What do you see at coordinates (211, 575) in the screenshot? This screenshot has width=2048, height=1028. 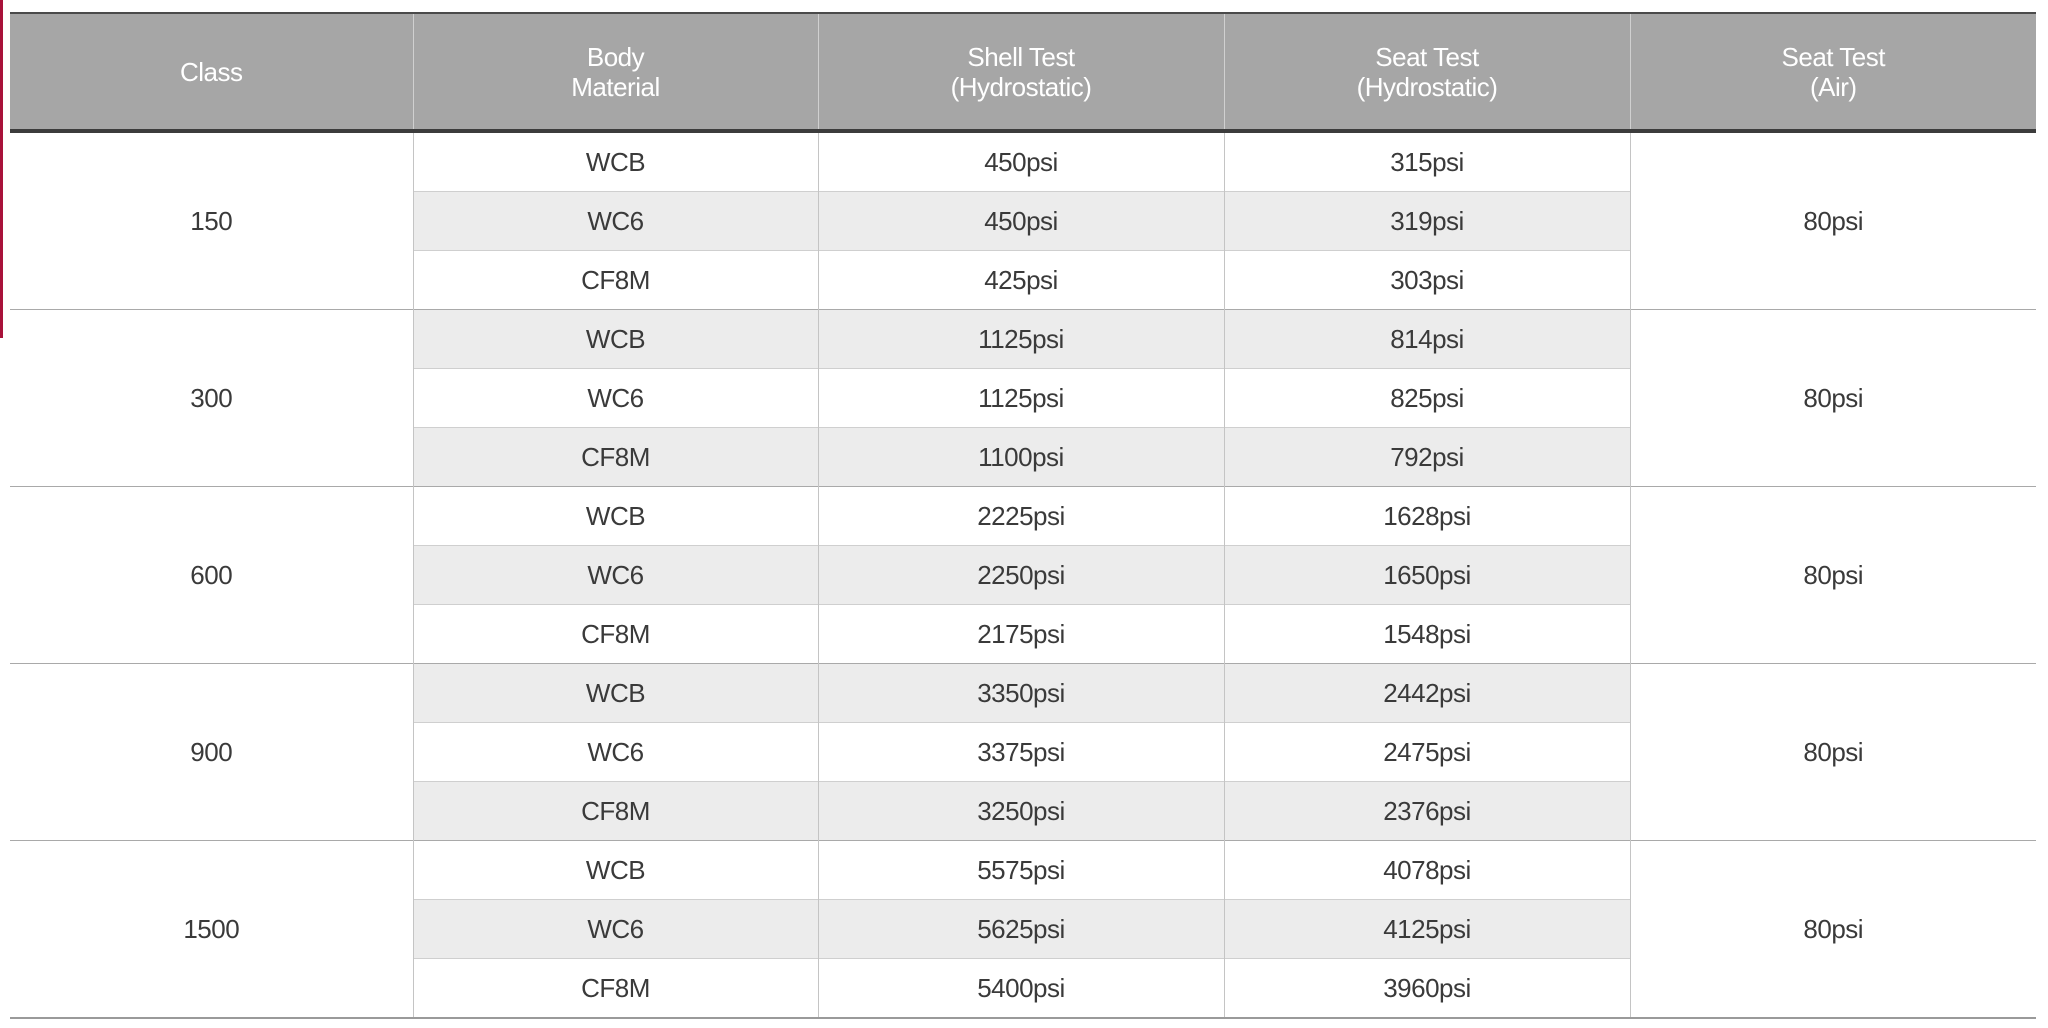 I see `class-cell: 600` at bounding box center [211, 575].